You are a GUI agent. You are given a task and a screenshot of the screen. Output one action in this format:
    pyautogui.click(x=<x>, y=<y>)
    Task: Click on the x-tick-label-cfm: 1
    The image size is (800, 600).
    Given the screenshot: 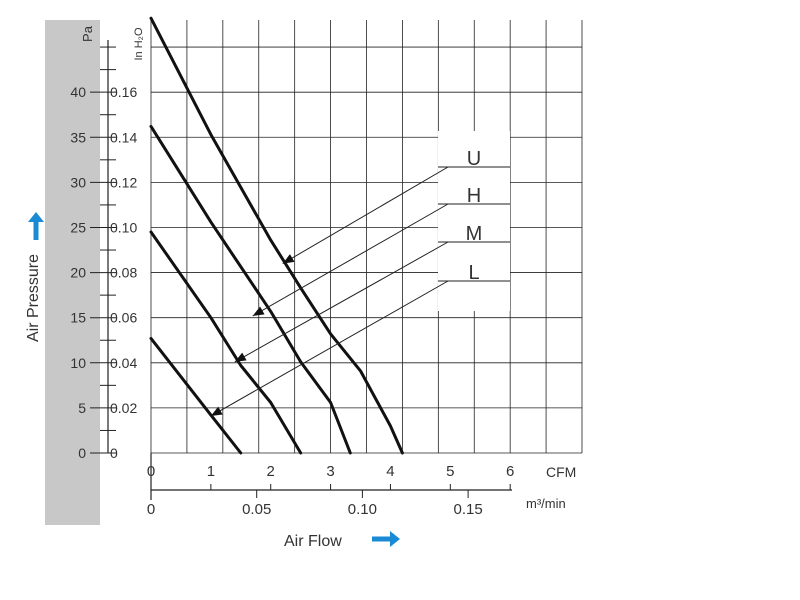 What is the action you would take?
    pyautogui.click(x=211, y=471)
    